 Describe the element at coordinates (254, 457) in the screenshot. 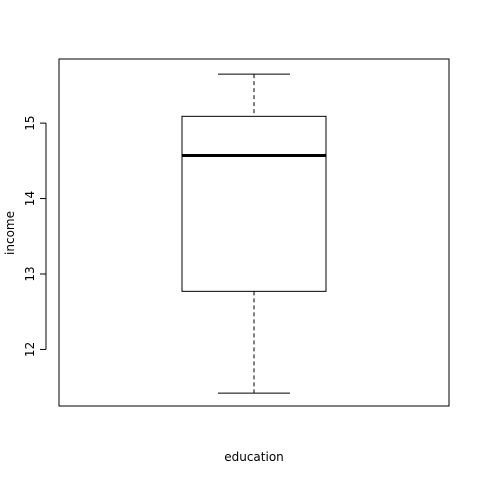

I see `x-axis-label: education` at that location.